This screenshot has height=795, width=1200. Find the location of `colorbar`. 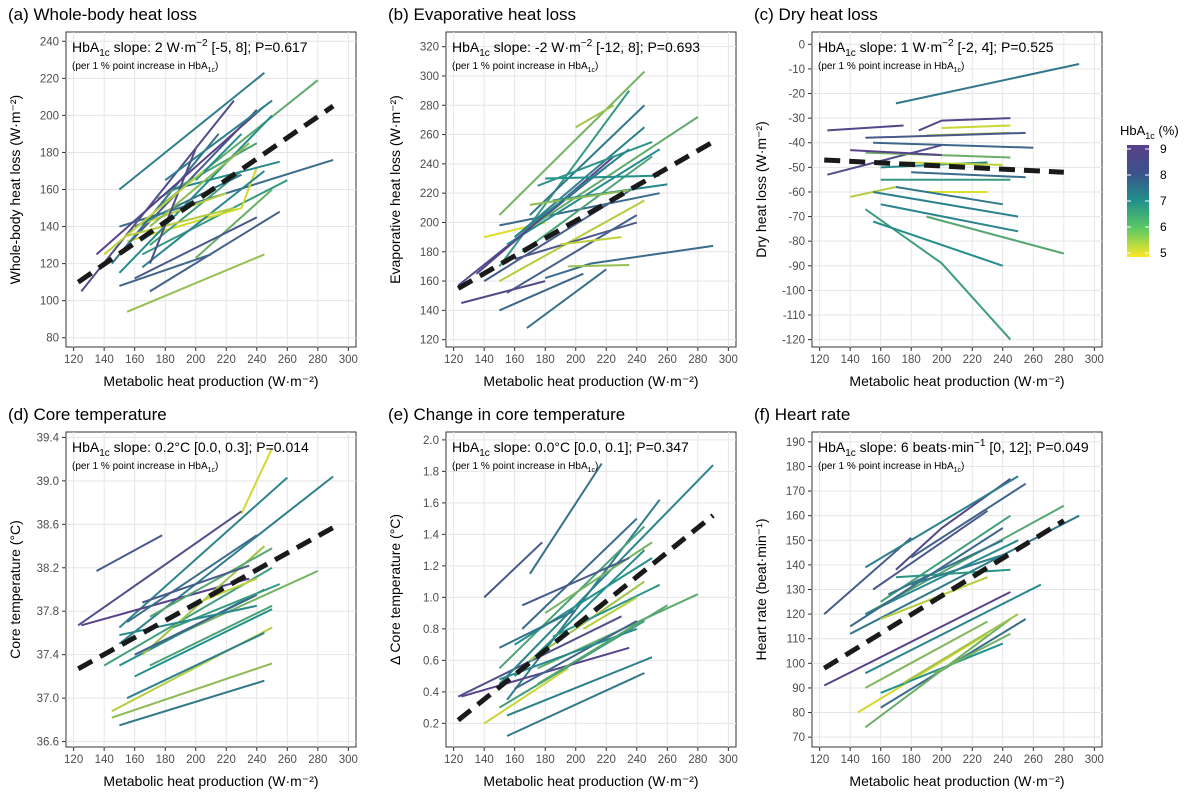

colorbar is located at coordinates (1138, 201).